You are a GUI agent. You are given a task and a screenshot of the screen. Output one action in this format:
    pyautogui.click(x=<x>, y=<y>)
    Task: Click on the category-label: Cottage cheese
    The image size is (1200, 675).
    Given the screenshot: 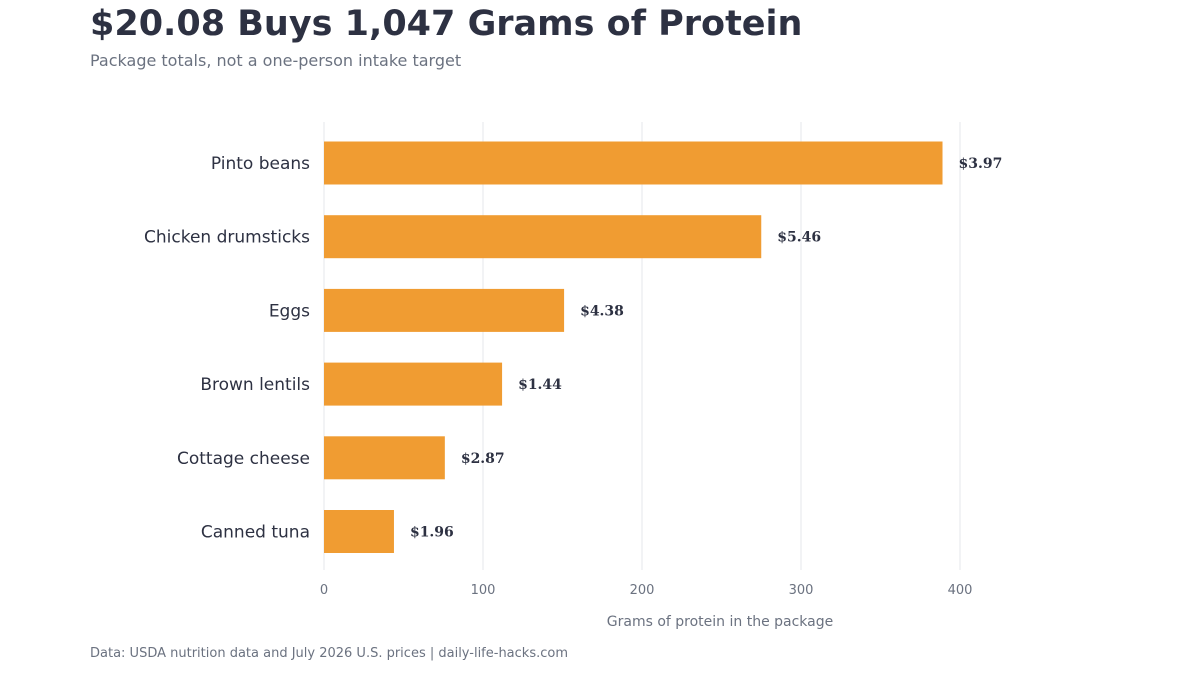 What is the action you would take?
    pyautogui.click(x=243, y=459)
    